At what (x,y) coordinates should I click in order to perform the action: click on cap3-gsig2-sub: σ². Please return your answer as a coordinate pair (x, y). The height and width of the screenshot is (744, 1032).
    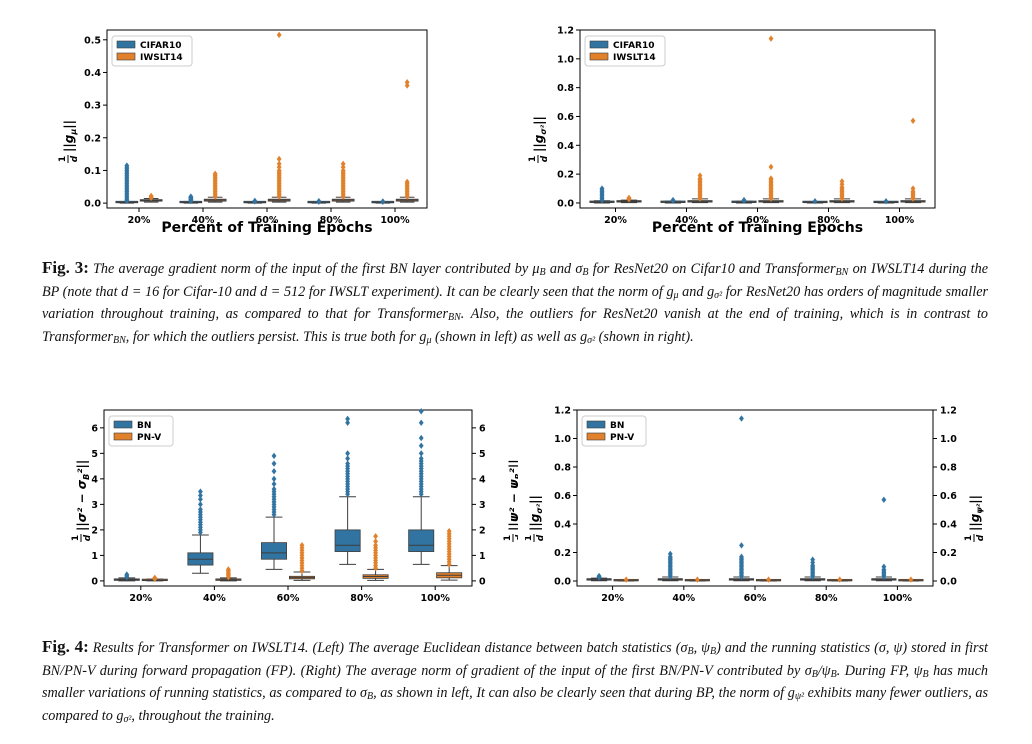
    Looking at the image, I should click on (591, 340).